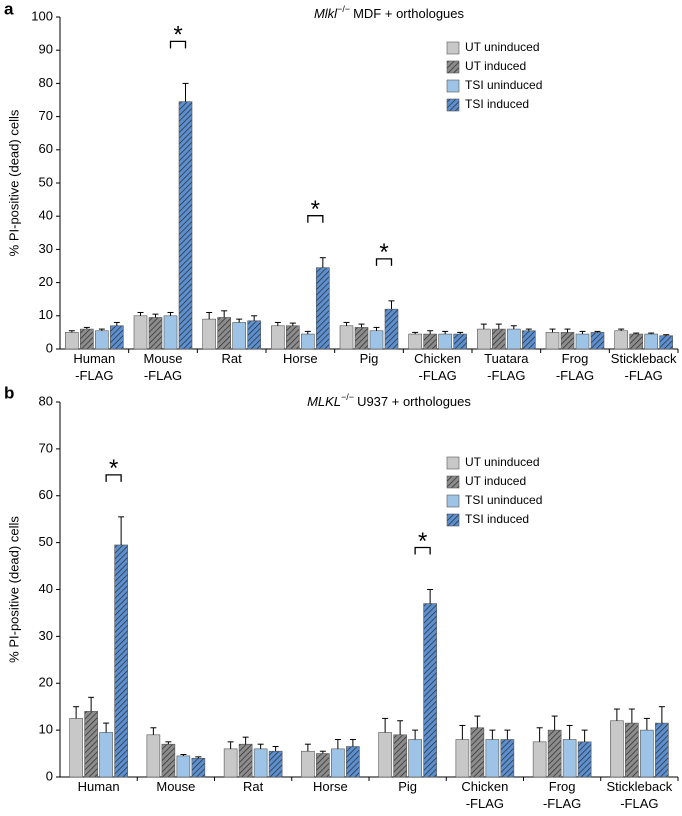 This screenshot has width=682, height=816. I want to click on y-tick-label: 100, so click(42, 15).